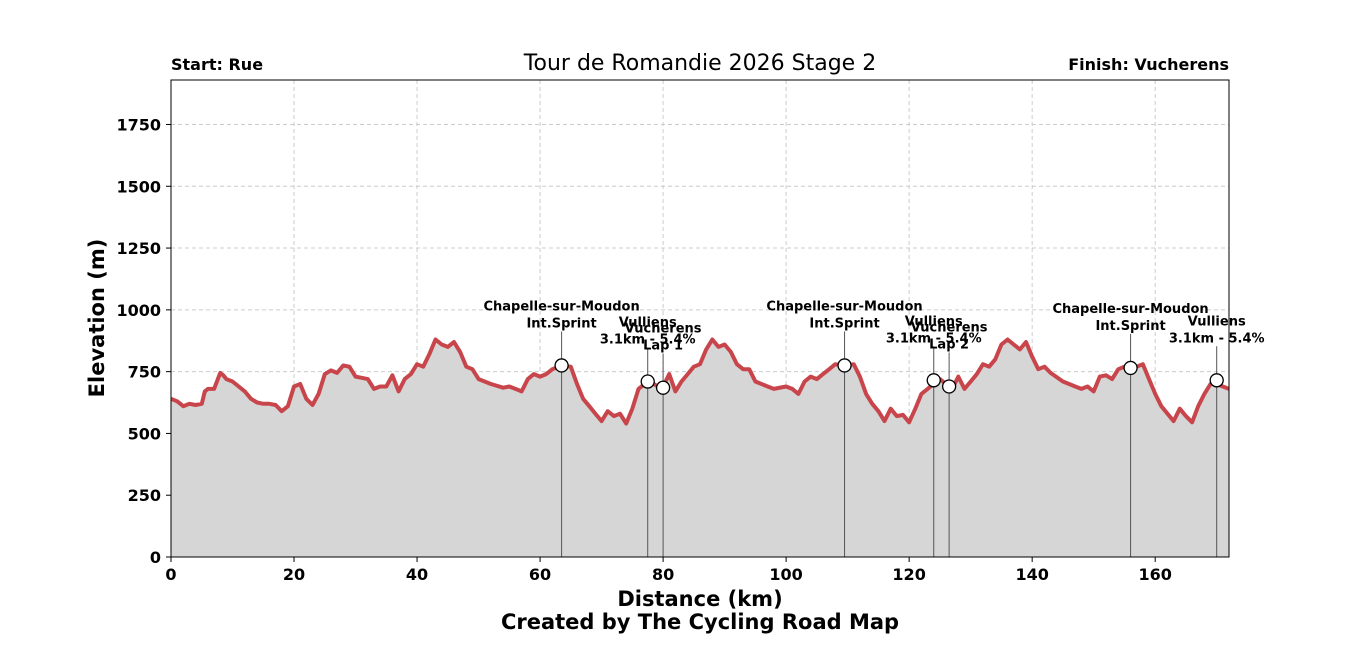 The height and width of the screenshot is (655, 1366). I want to click on annotation-label: Lap 1, so click(663, 346).